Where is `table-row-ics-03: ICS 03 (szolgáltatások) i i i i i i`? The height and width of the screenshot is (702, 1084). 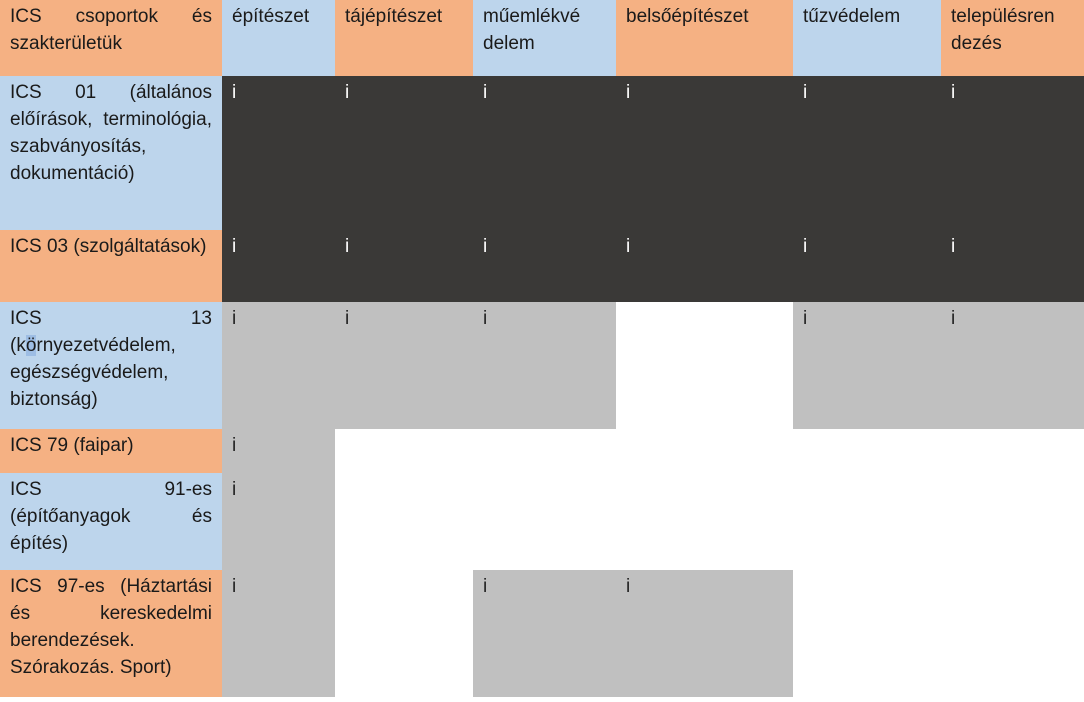
table-row-ics-03: ICS 03 (szolgáltatások) i i i i i i is located at coordinates (542, 266).